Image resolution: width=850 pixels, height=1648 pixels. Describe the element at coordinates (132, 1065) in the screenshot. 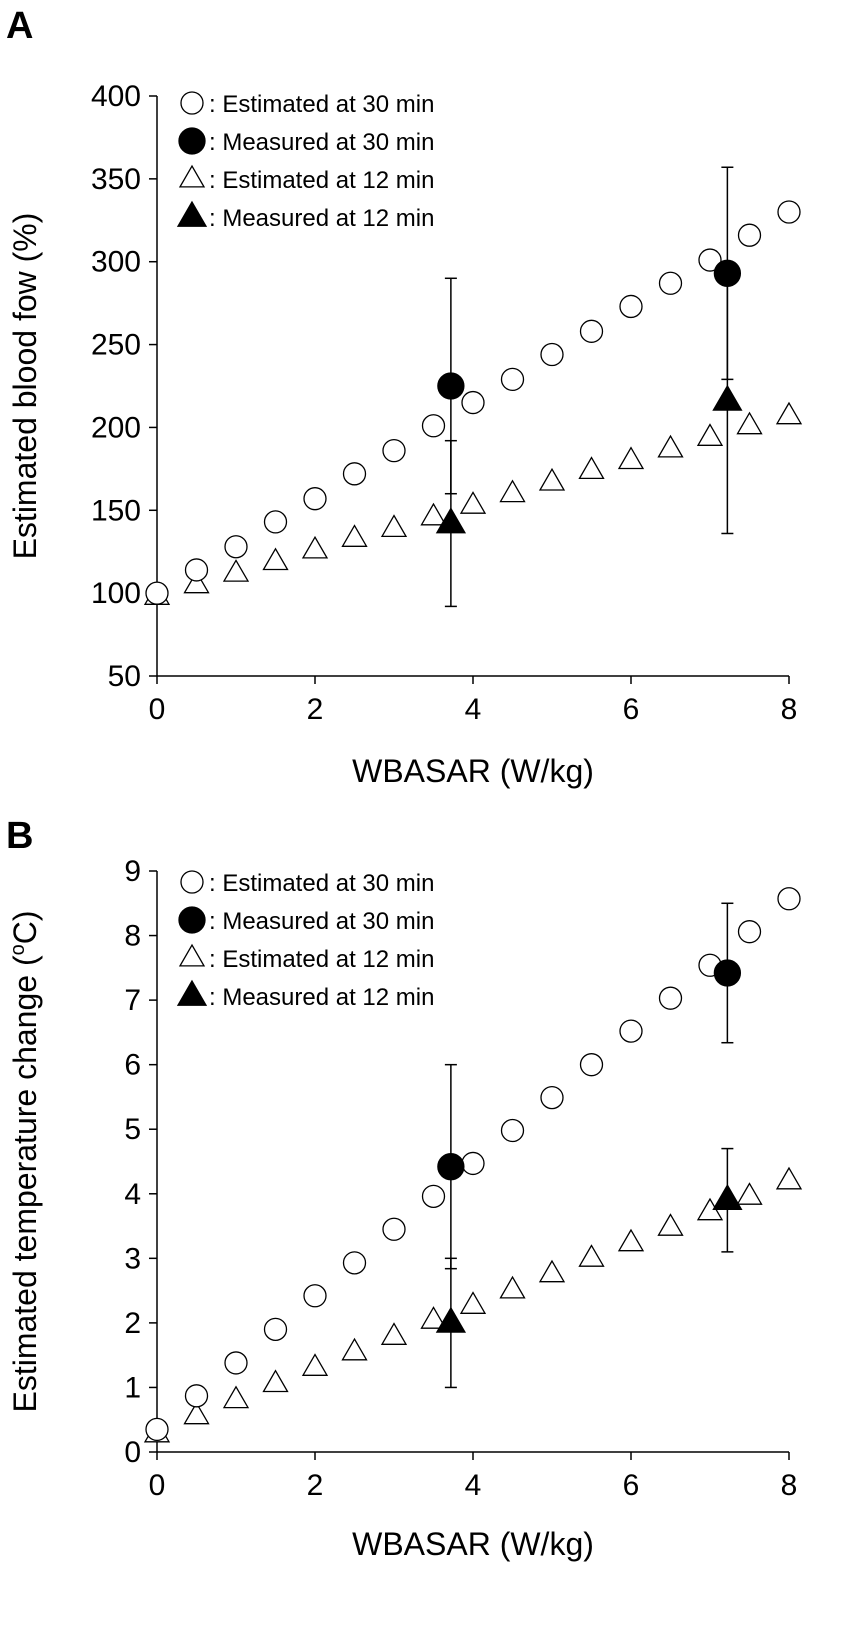

I see `y-tick-label: 6` at that location.